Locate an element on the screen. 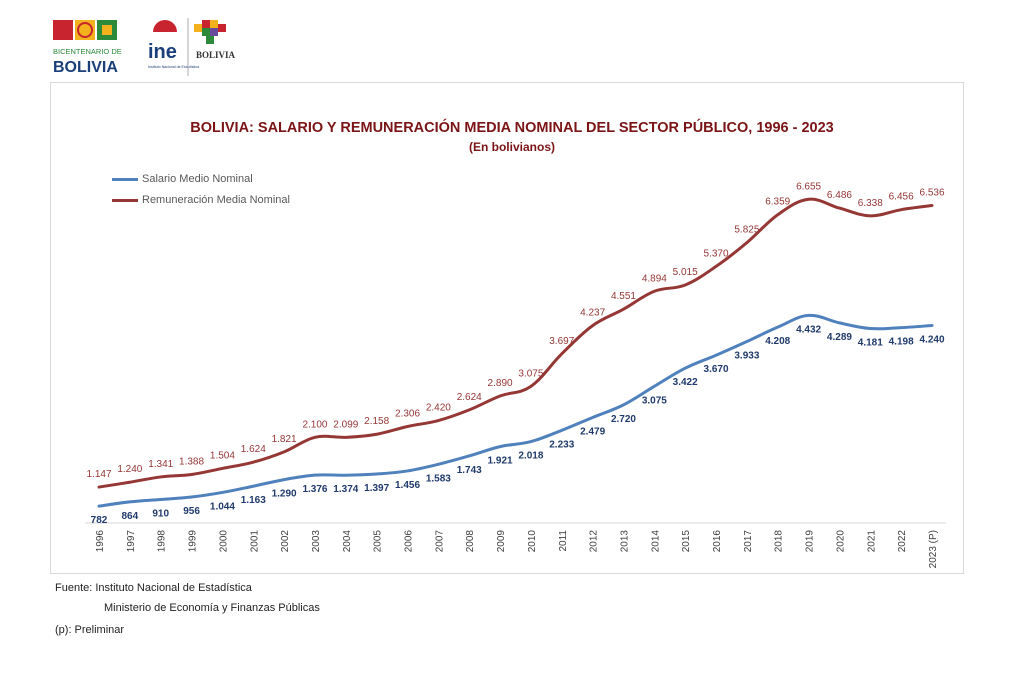 Image resolution: width=1024 pixels, height=677 pixels. data-label-salario: 1.397 is located at coordinates (376, 488).